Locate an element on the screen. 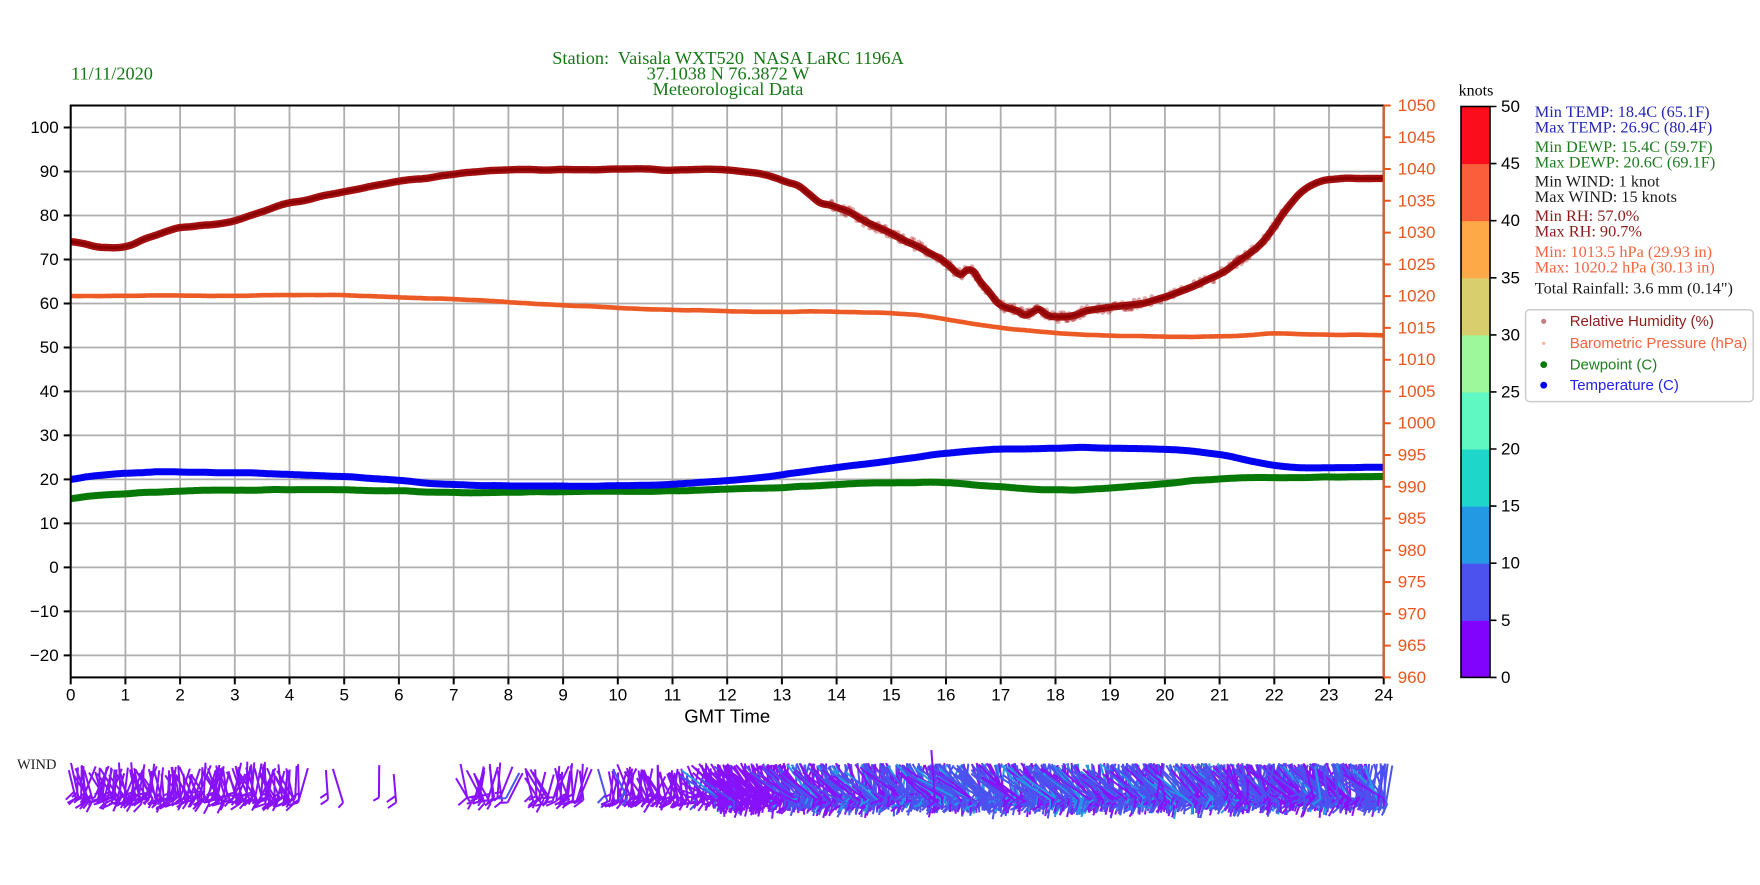 The width and height of the screenshot is (1760, 885). svg-text: Max RH: 90.7% is located at coordinates (1588, 231).